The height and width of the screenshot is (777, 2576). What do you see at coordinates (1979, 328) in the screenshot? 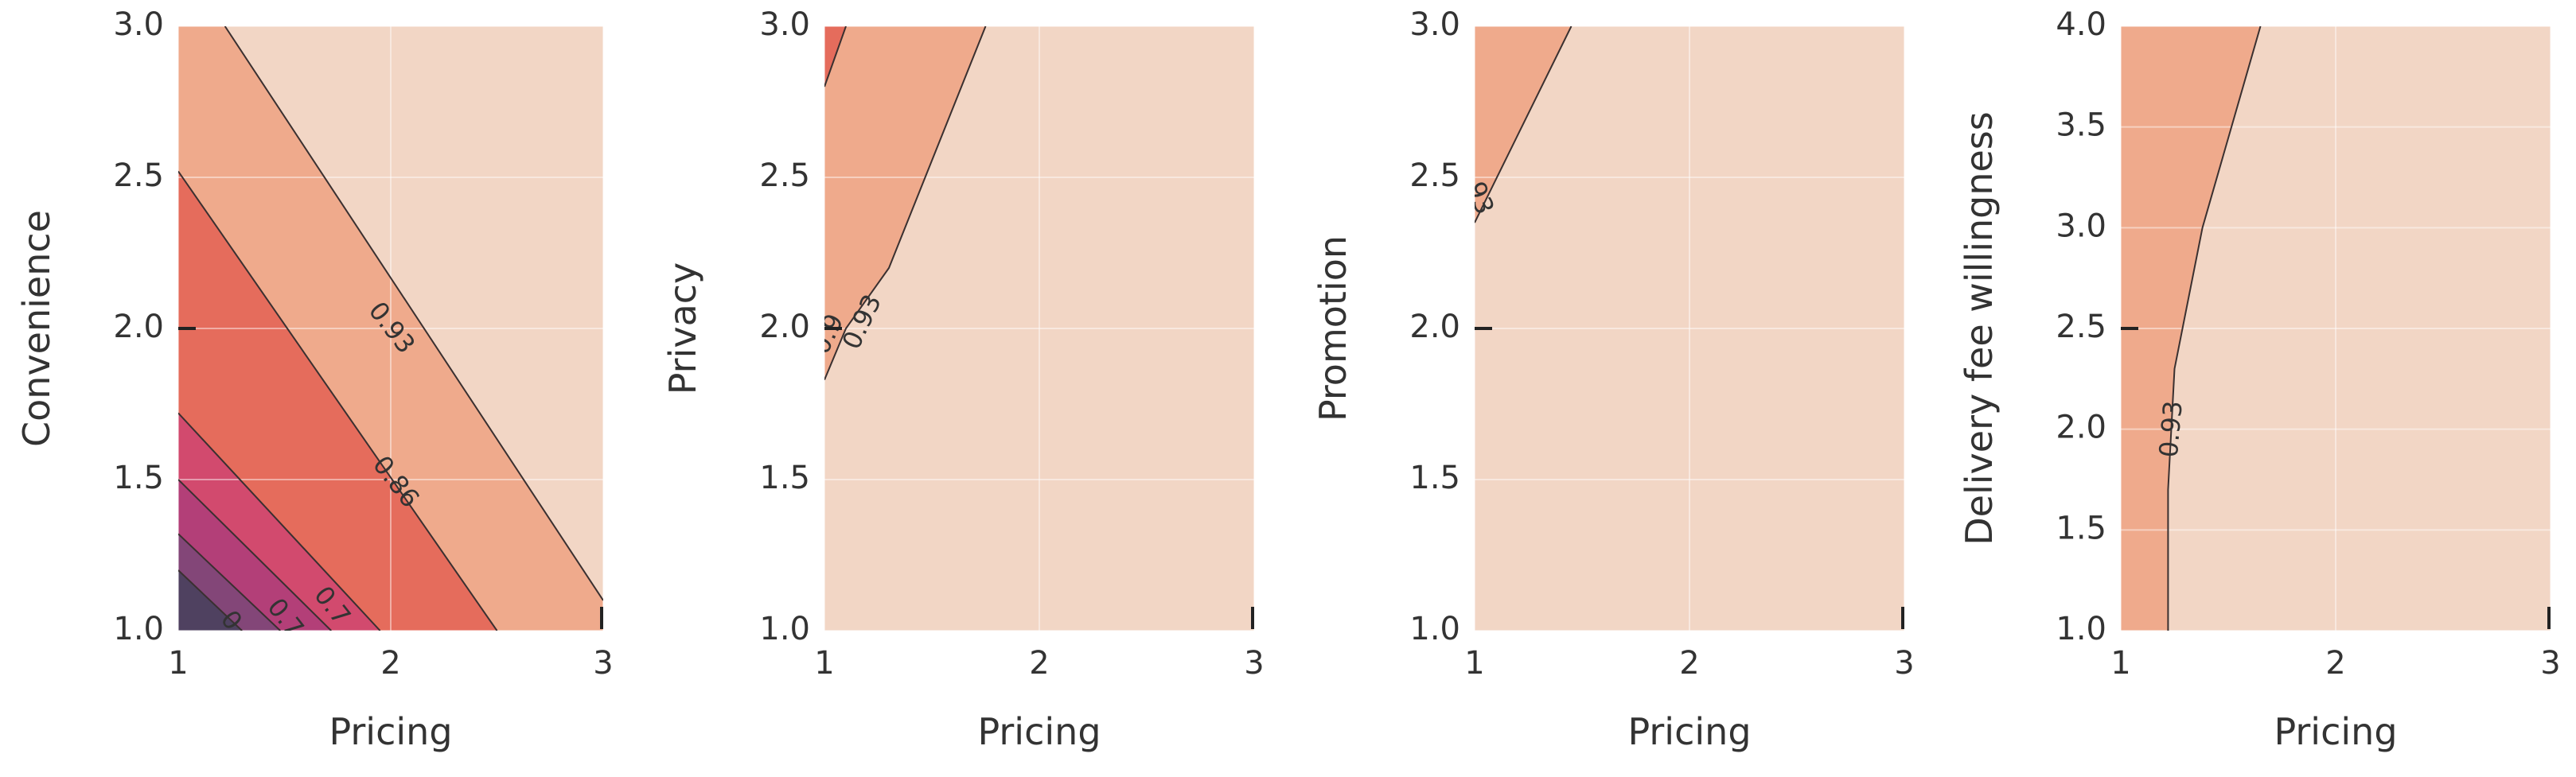
I see `y-axis-label: Delivery fee willingness` at bounding box center [1979, 328].